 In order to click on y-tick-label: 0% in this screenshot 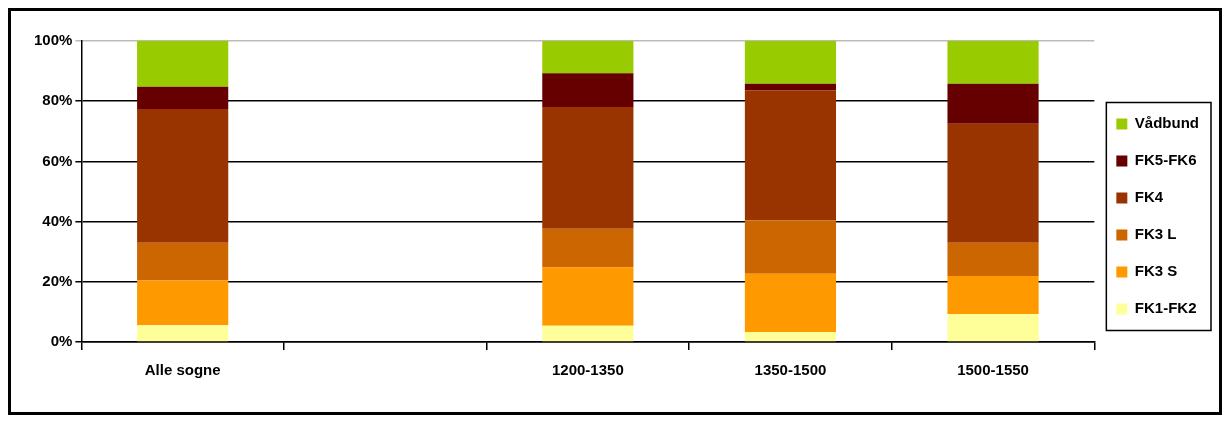, I will do `click(61, 341)`.